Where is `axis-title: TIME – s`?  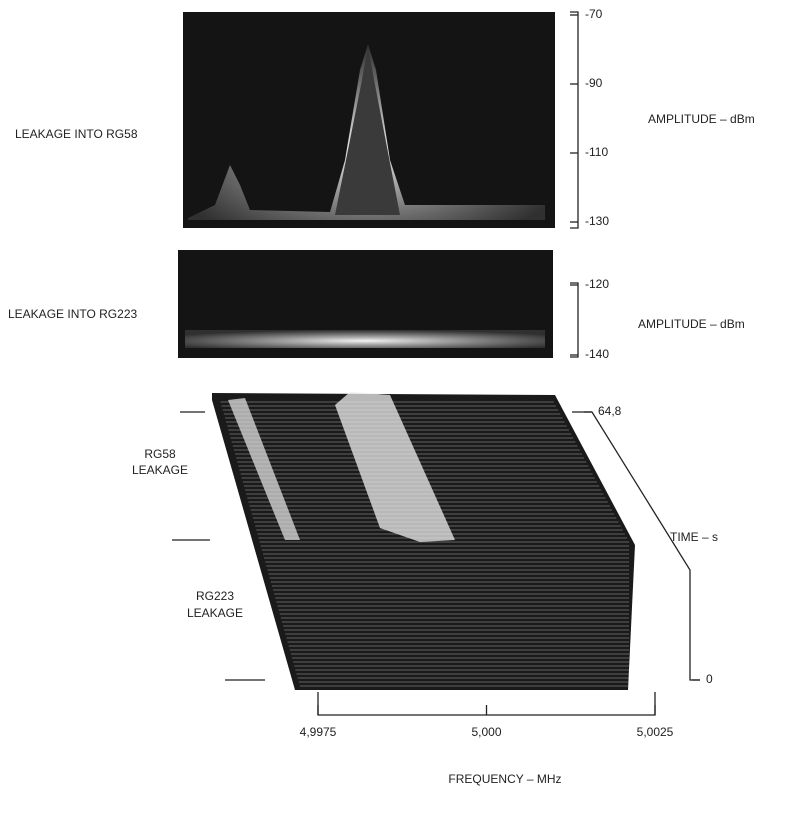
axis-title: TIME – s is located at coordinates (694, 537).